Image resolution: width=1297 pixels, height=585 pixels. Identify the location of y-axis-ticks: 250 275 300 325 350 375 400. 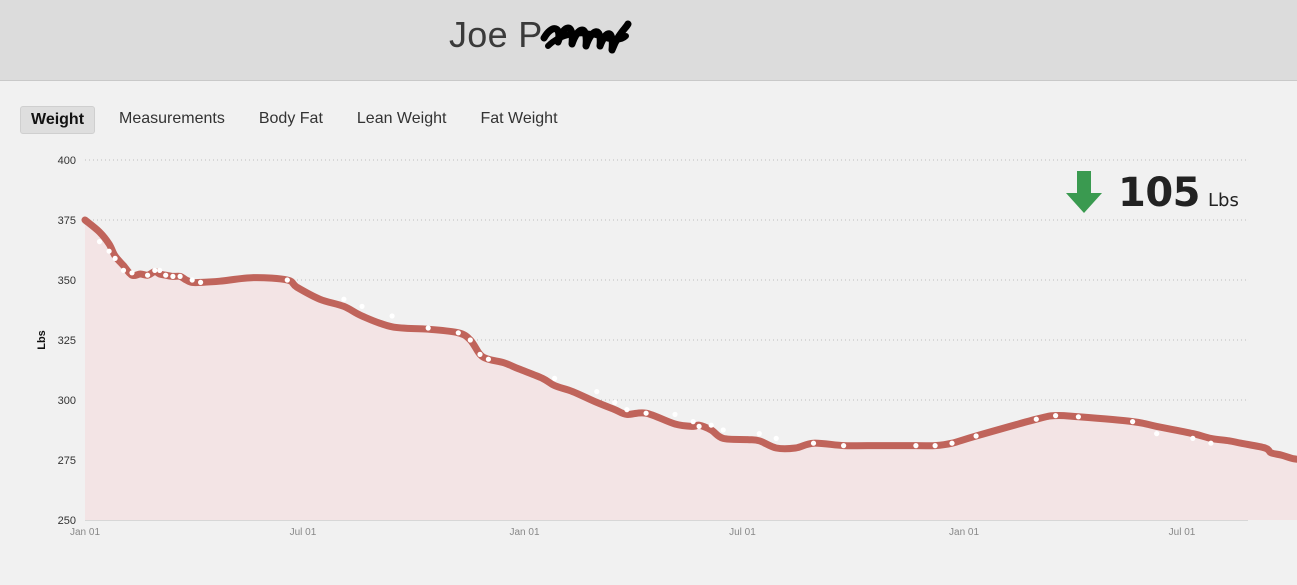
(67, 341).